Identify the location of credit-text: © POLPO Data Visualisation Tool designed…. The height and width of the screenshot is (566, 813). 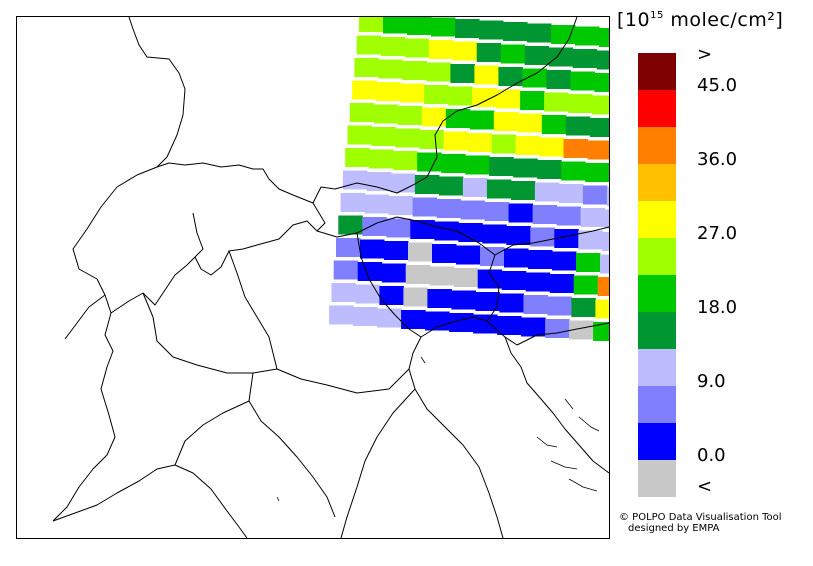
(700, 523).